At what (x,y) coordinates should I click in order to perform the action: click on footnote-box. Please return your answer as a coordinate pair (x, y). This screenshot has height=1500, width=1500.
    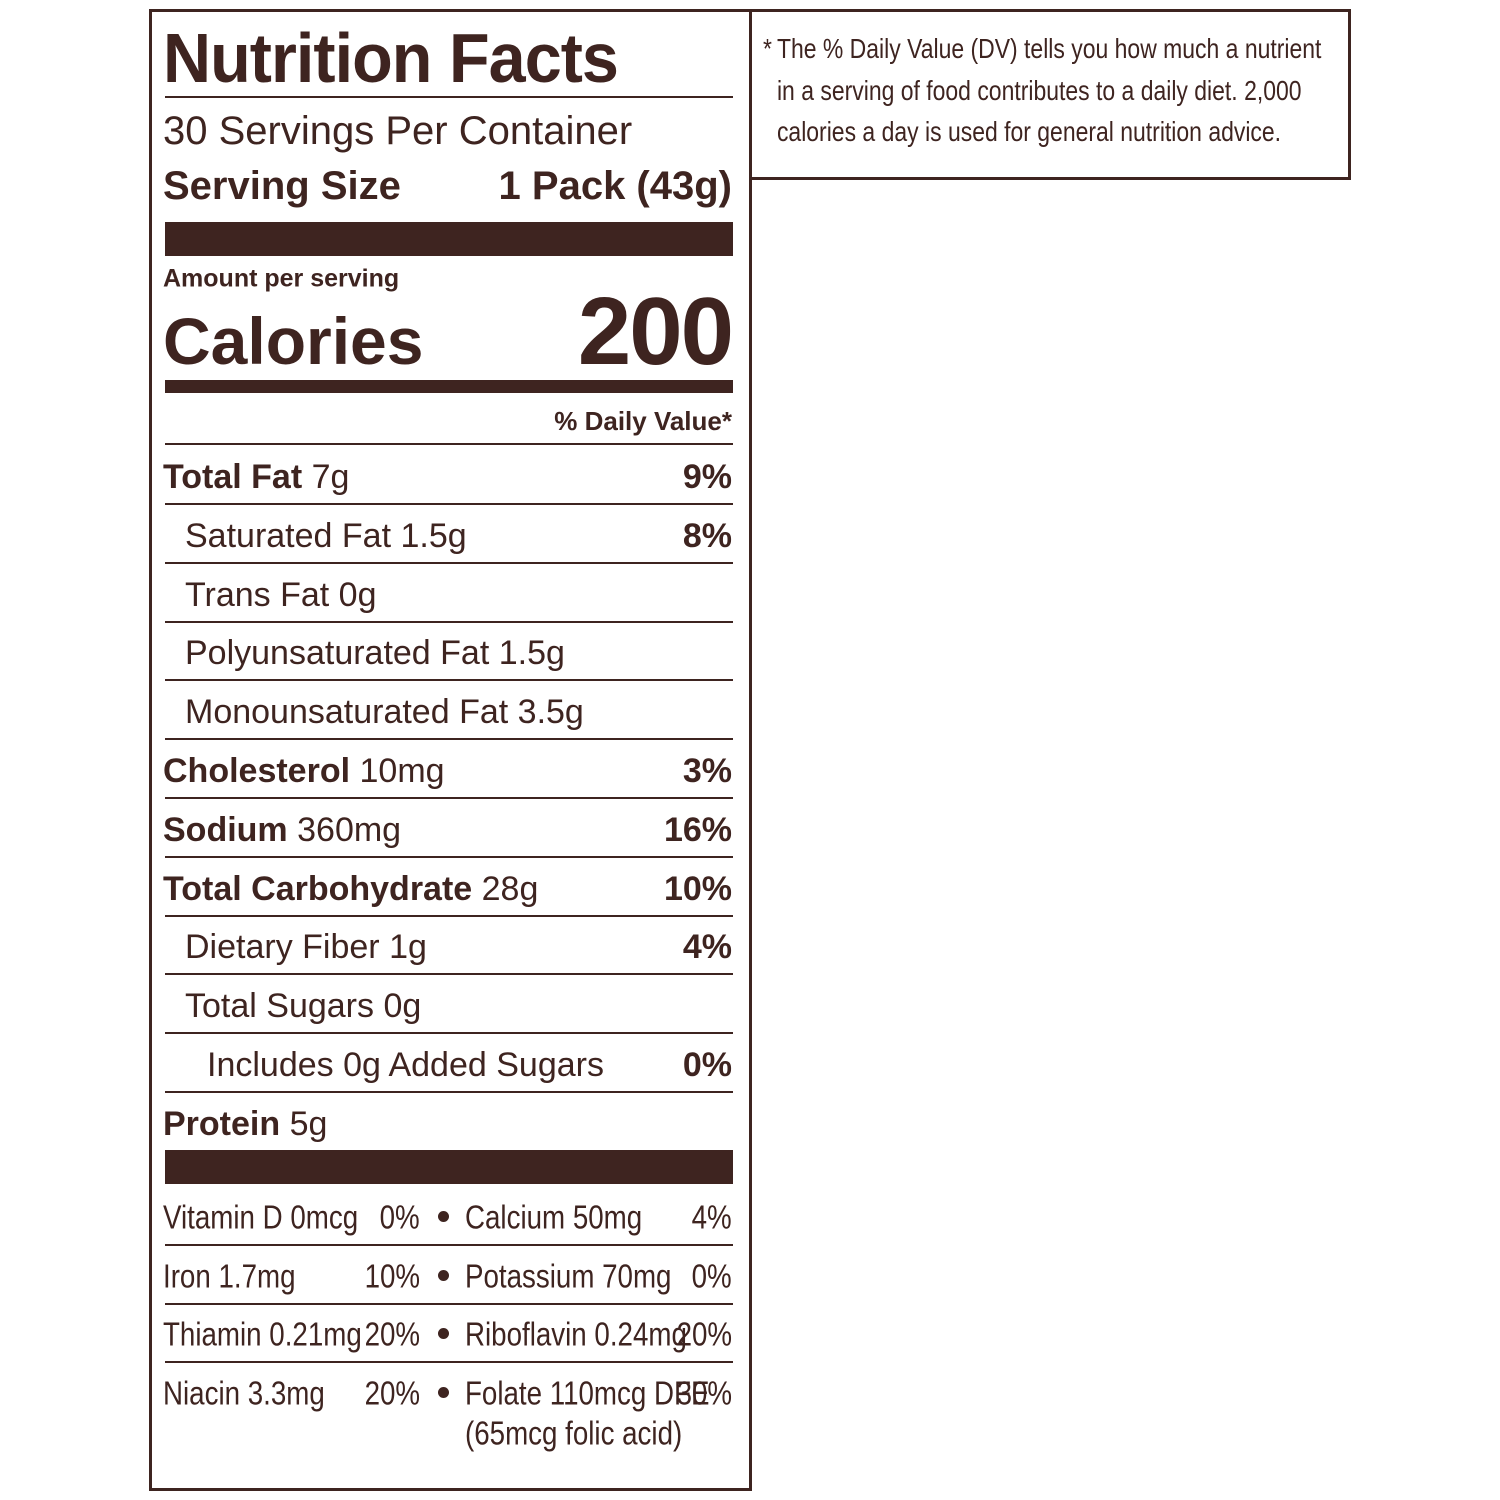
    Looking at the image, I should click on (1050, 94).